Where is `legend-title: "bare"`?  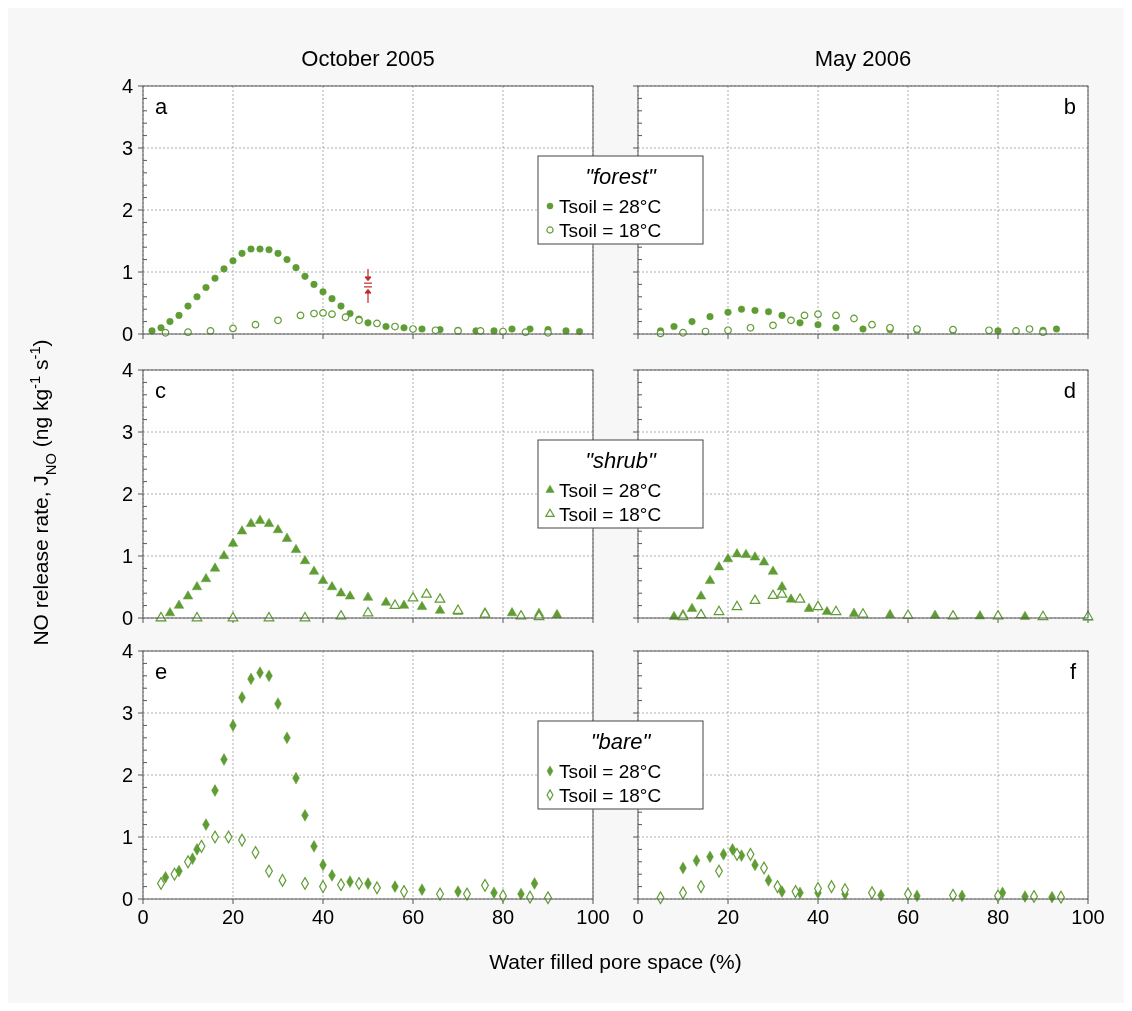
legend-title: "bare" is located at coordinates (621, 741).